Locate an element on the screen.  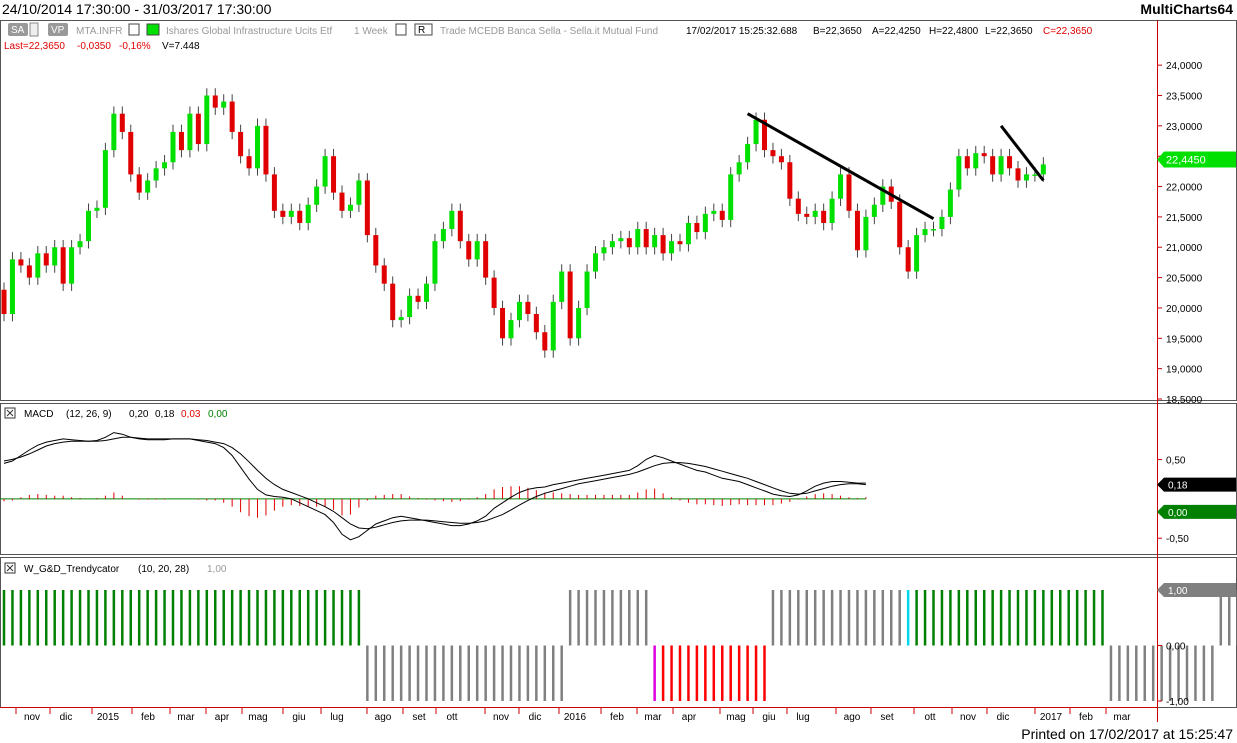
ask-value: A=22,4250 is located at coordinates (896, 31).